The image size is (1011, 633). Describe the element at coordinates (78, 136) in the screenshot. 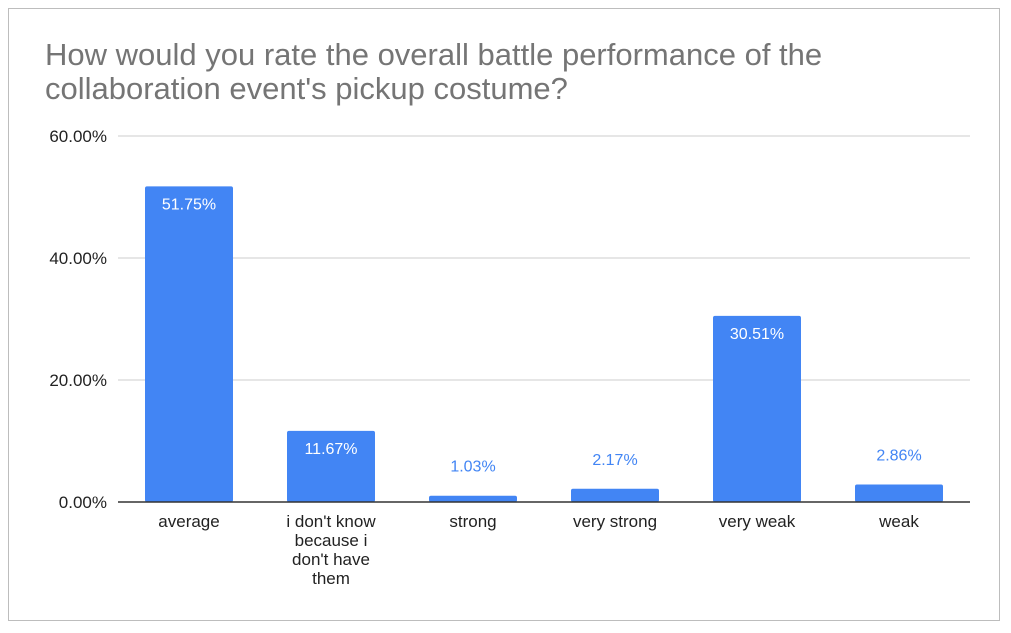

I see `y-tick-label: 60.00%` at that location.